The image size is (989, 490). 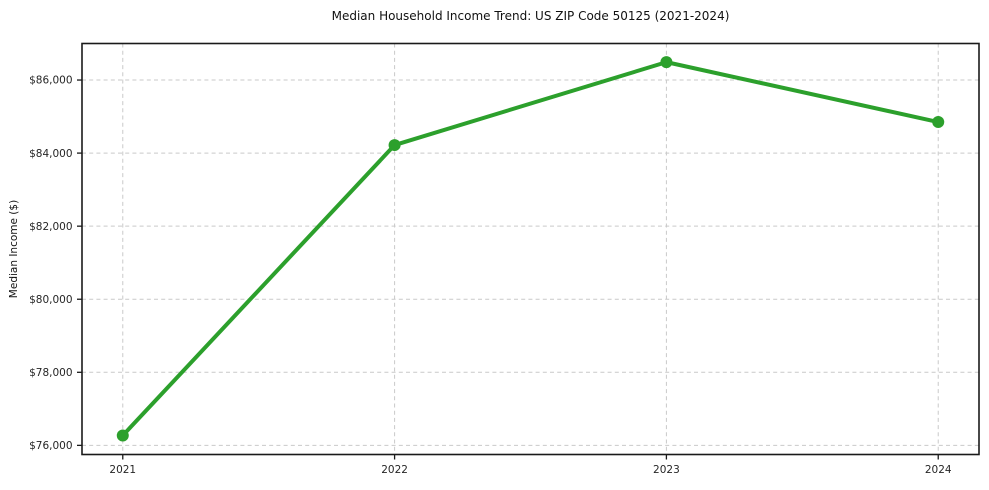 What do you see at coordinates (50, 300) in the screenshot?
I see `y-tick-label: $80,000` at bounding box center [50, 300].